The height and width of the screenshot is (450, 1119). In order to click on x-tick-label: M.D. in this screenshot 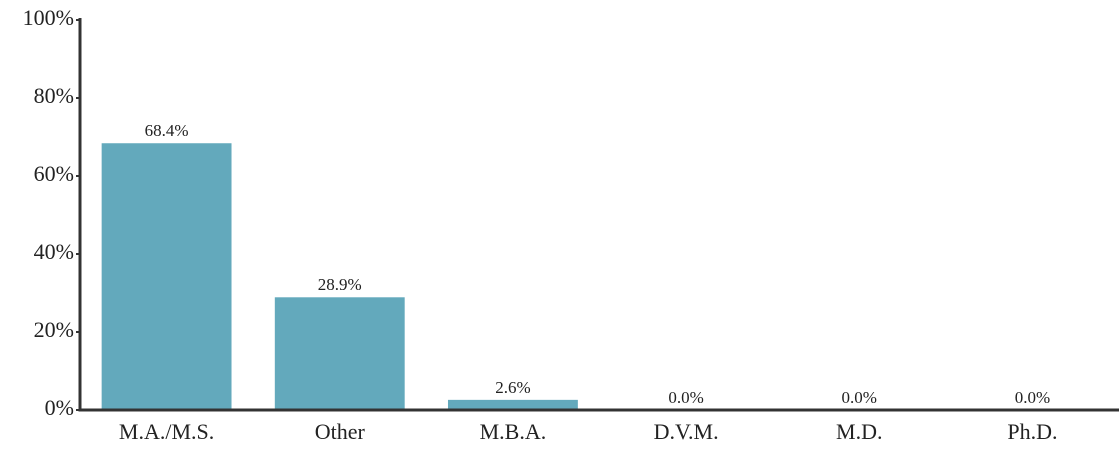, I will do `click(859, 431)`.